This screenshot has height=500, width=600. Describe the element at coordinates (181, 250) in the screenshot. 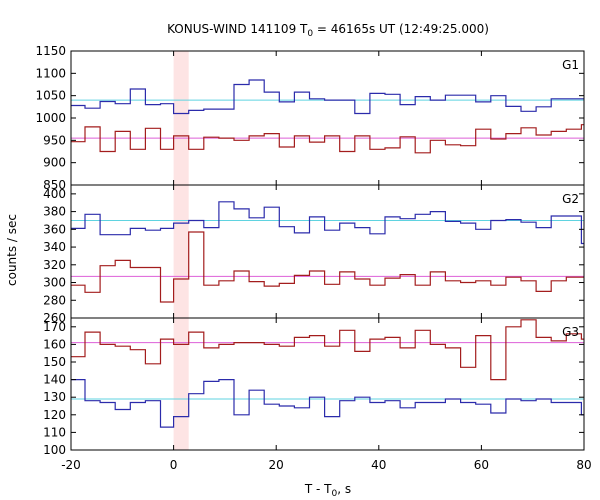

I see `highlight-band` at that location.